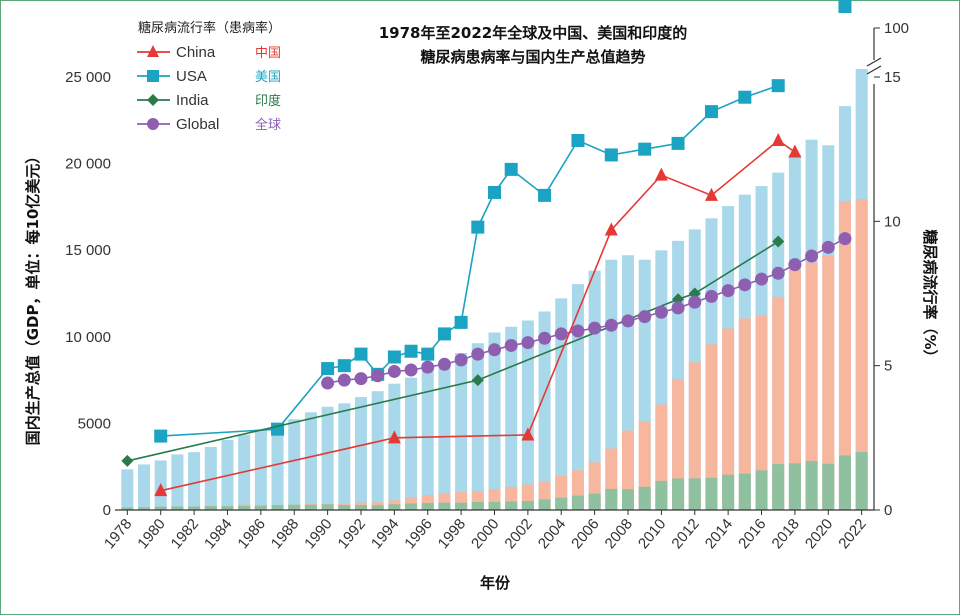  Describe the element at coordinates (394, 437) in the screenshot. I see `point-china-1994` at that location.